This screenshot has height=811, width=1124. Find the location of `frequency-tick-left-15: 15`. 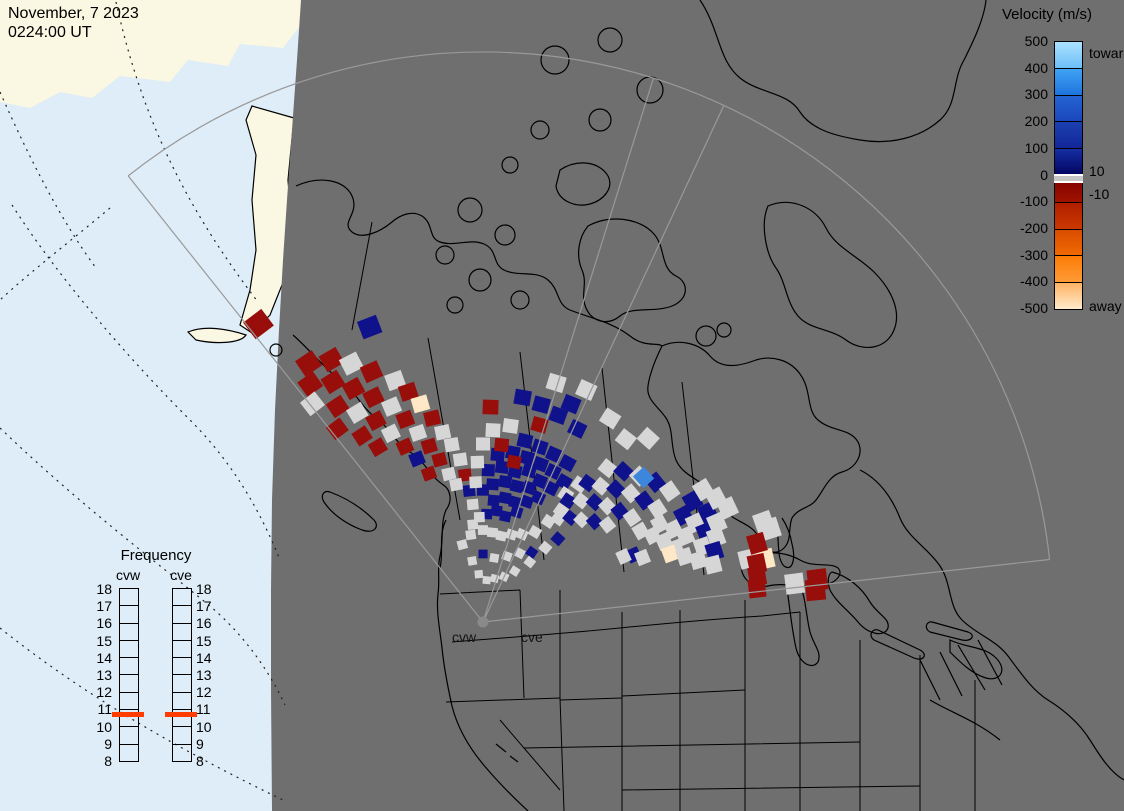

frequency-tick-left-15: 15 is located at coordinates (104, 640).